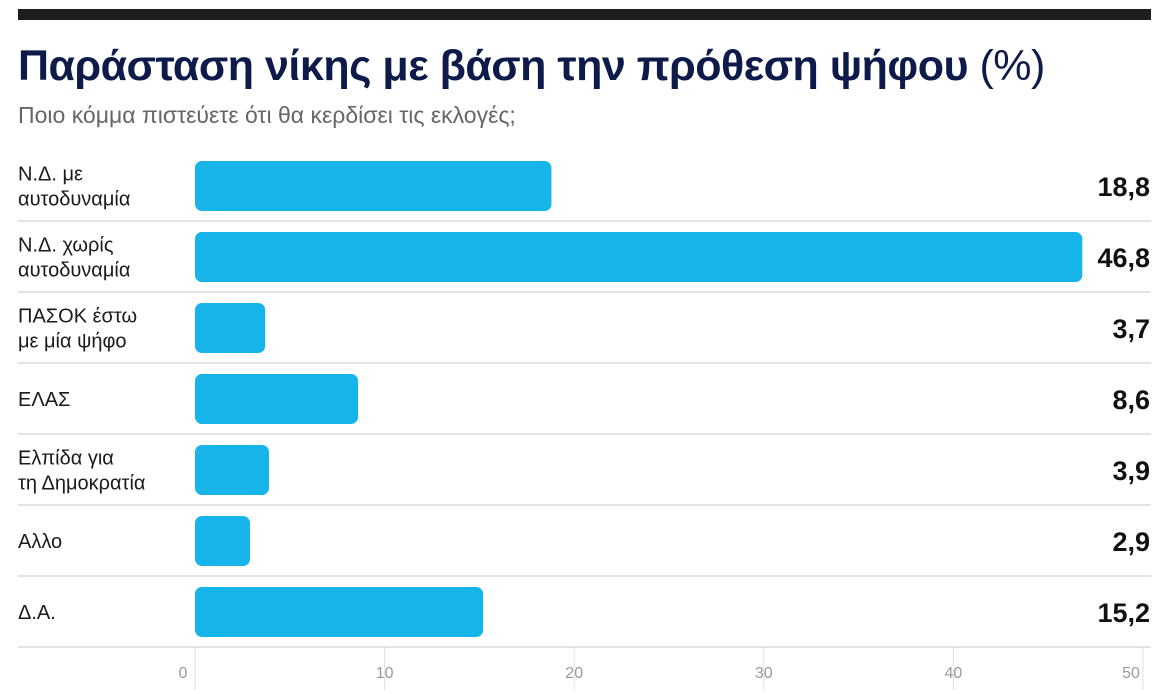  Describe the element at coordinates (954, 673) in the screenshot. I see `x-tick-label: 40` at that location.